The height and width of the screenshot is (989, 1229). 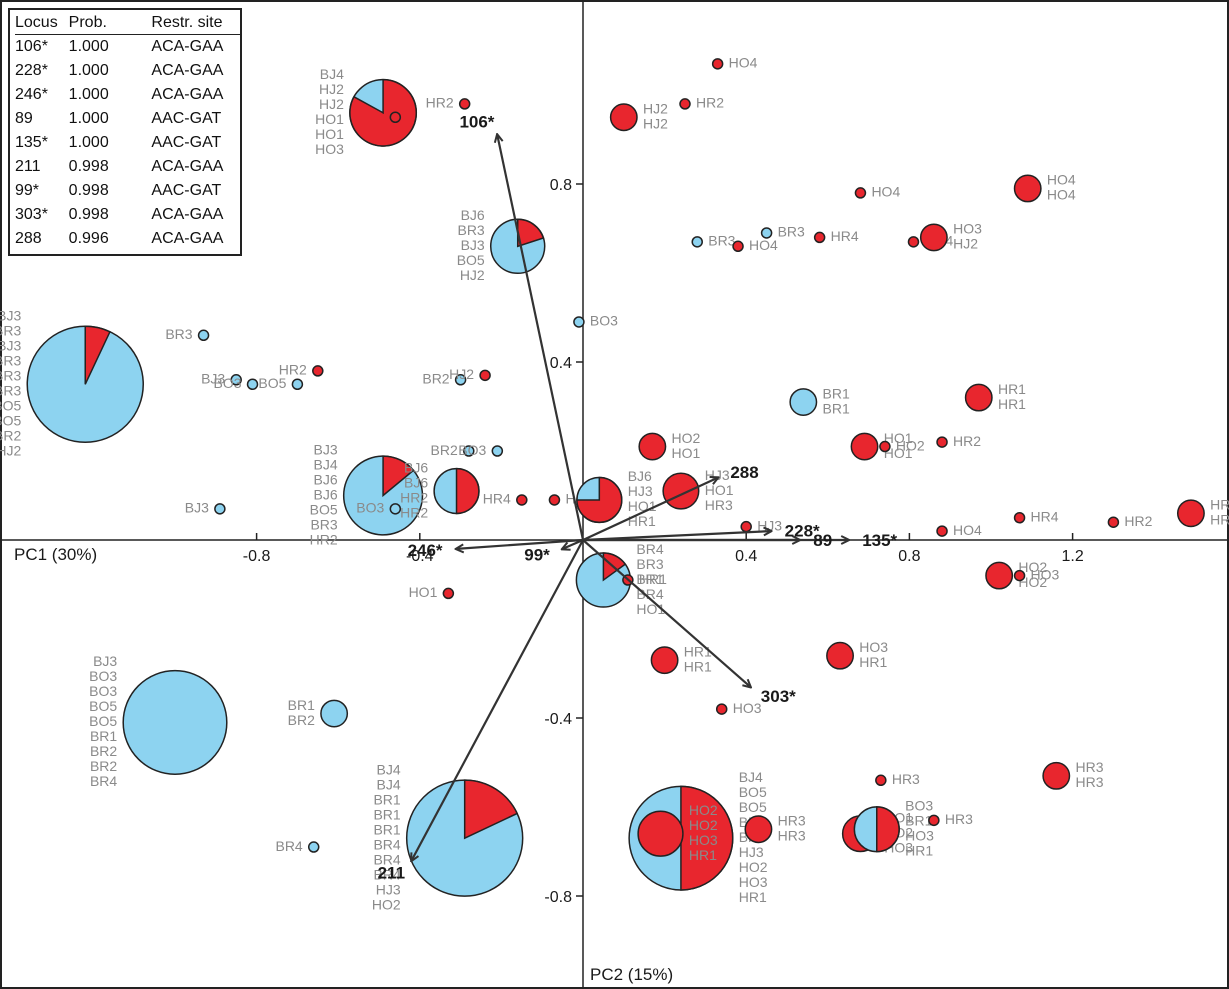 What do you see at coordinates (1036, 574) in the screenshot?
I see `data-point: HO3` at bounding box center [1036, 574].